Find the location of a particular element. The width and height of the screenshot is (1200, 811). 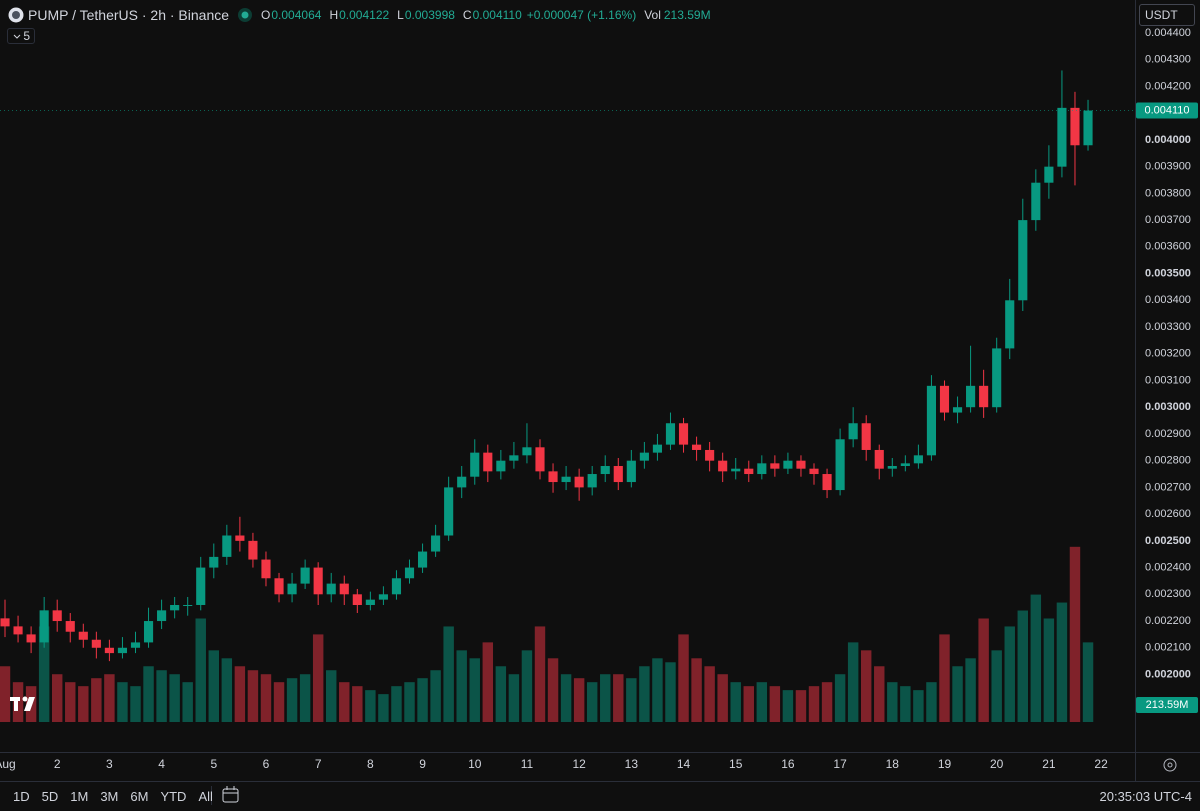

indicators-toggle: 5 is located at coordinates (21, 36).